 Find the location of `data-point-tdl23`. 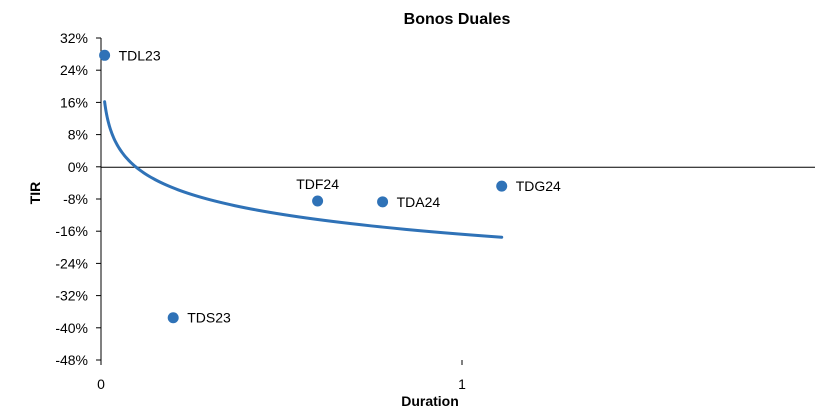

data-point-tdl23 is located at coordinates (105, 55).